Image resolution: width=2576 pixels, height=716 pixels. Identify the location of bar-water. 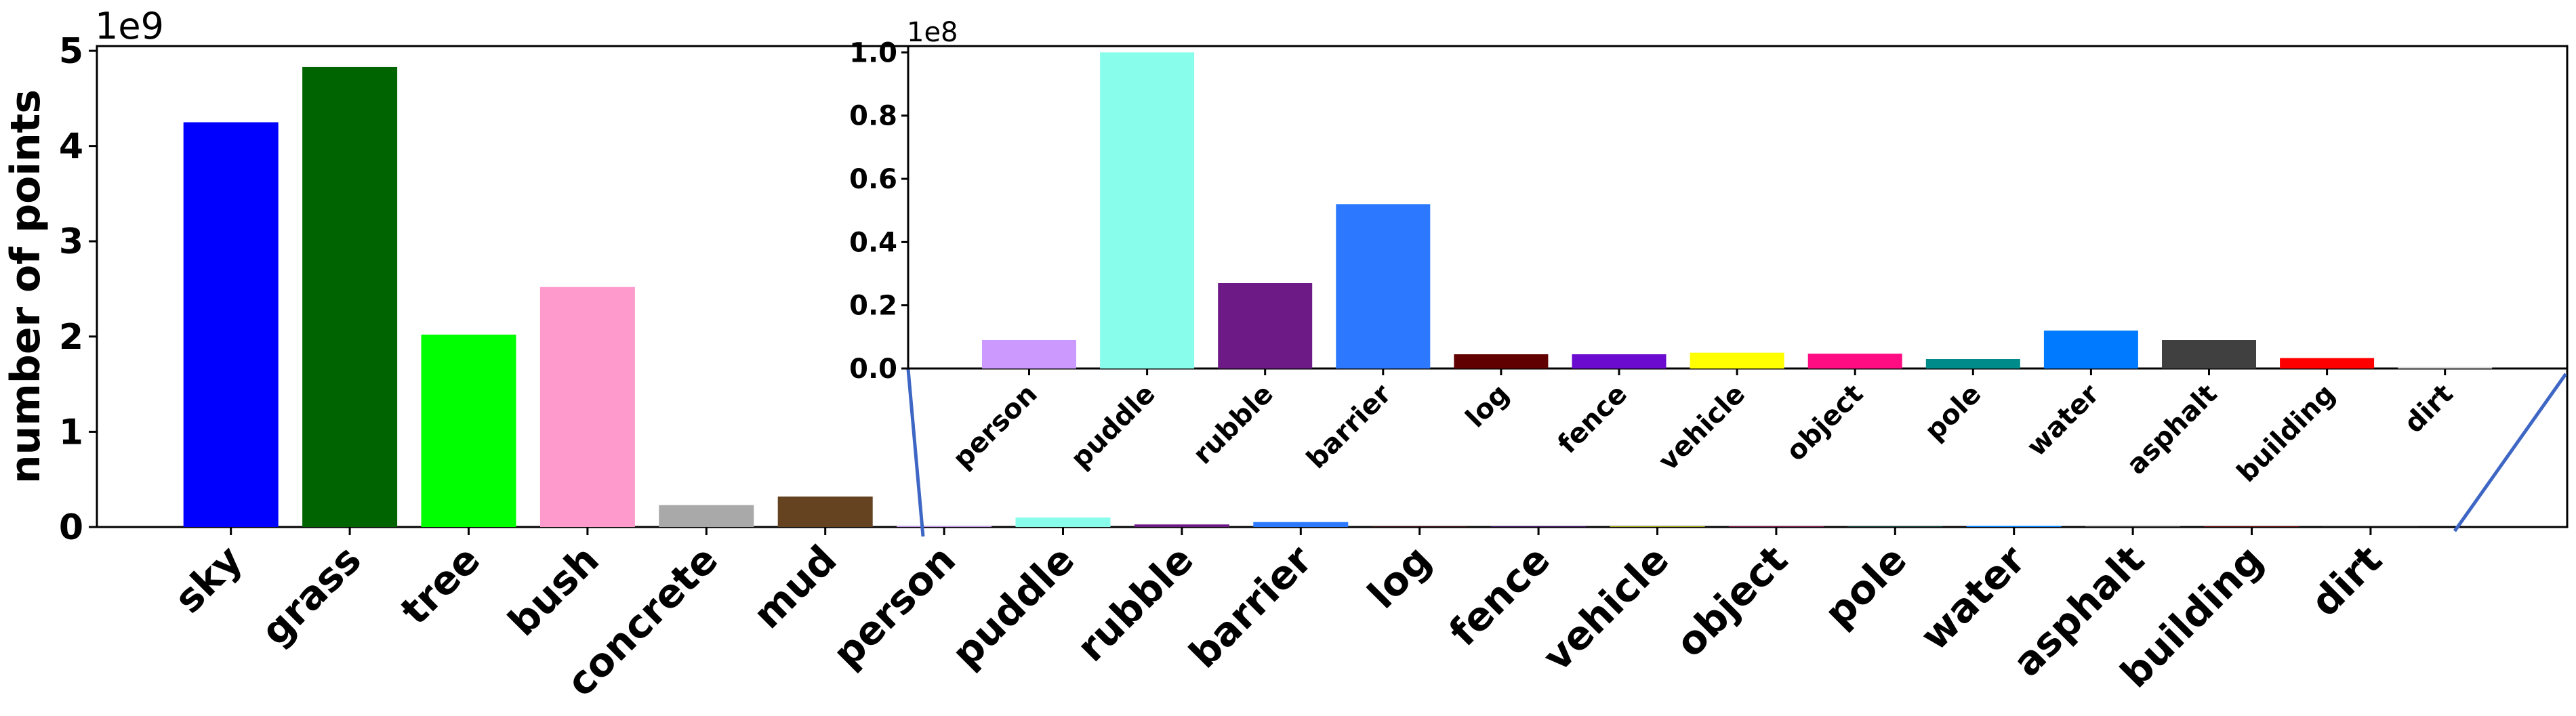
(2015, 526).